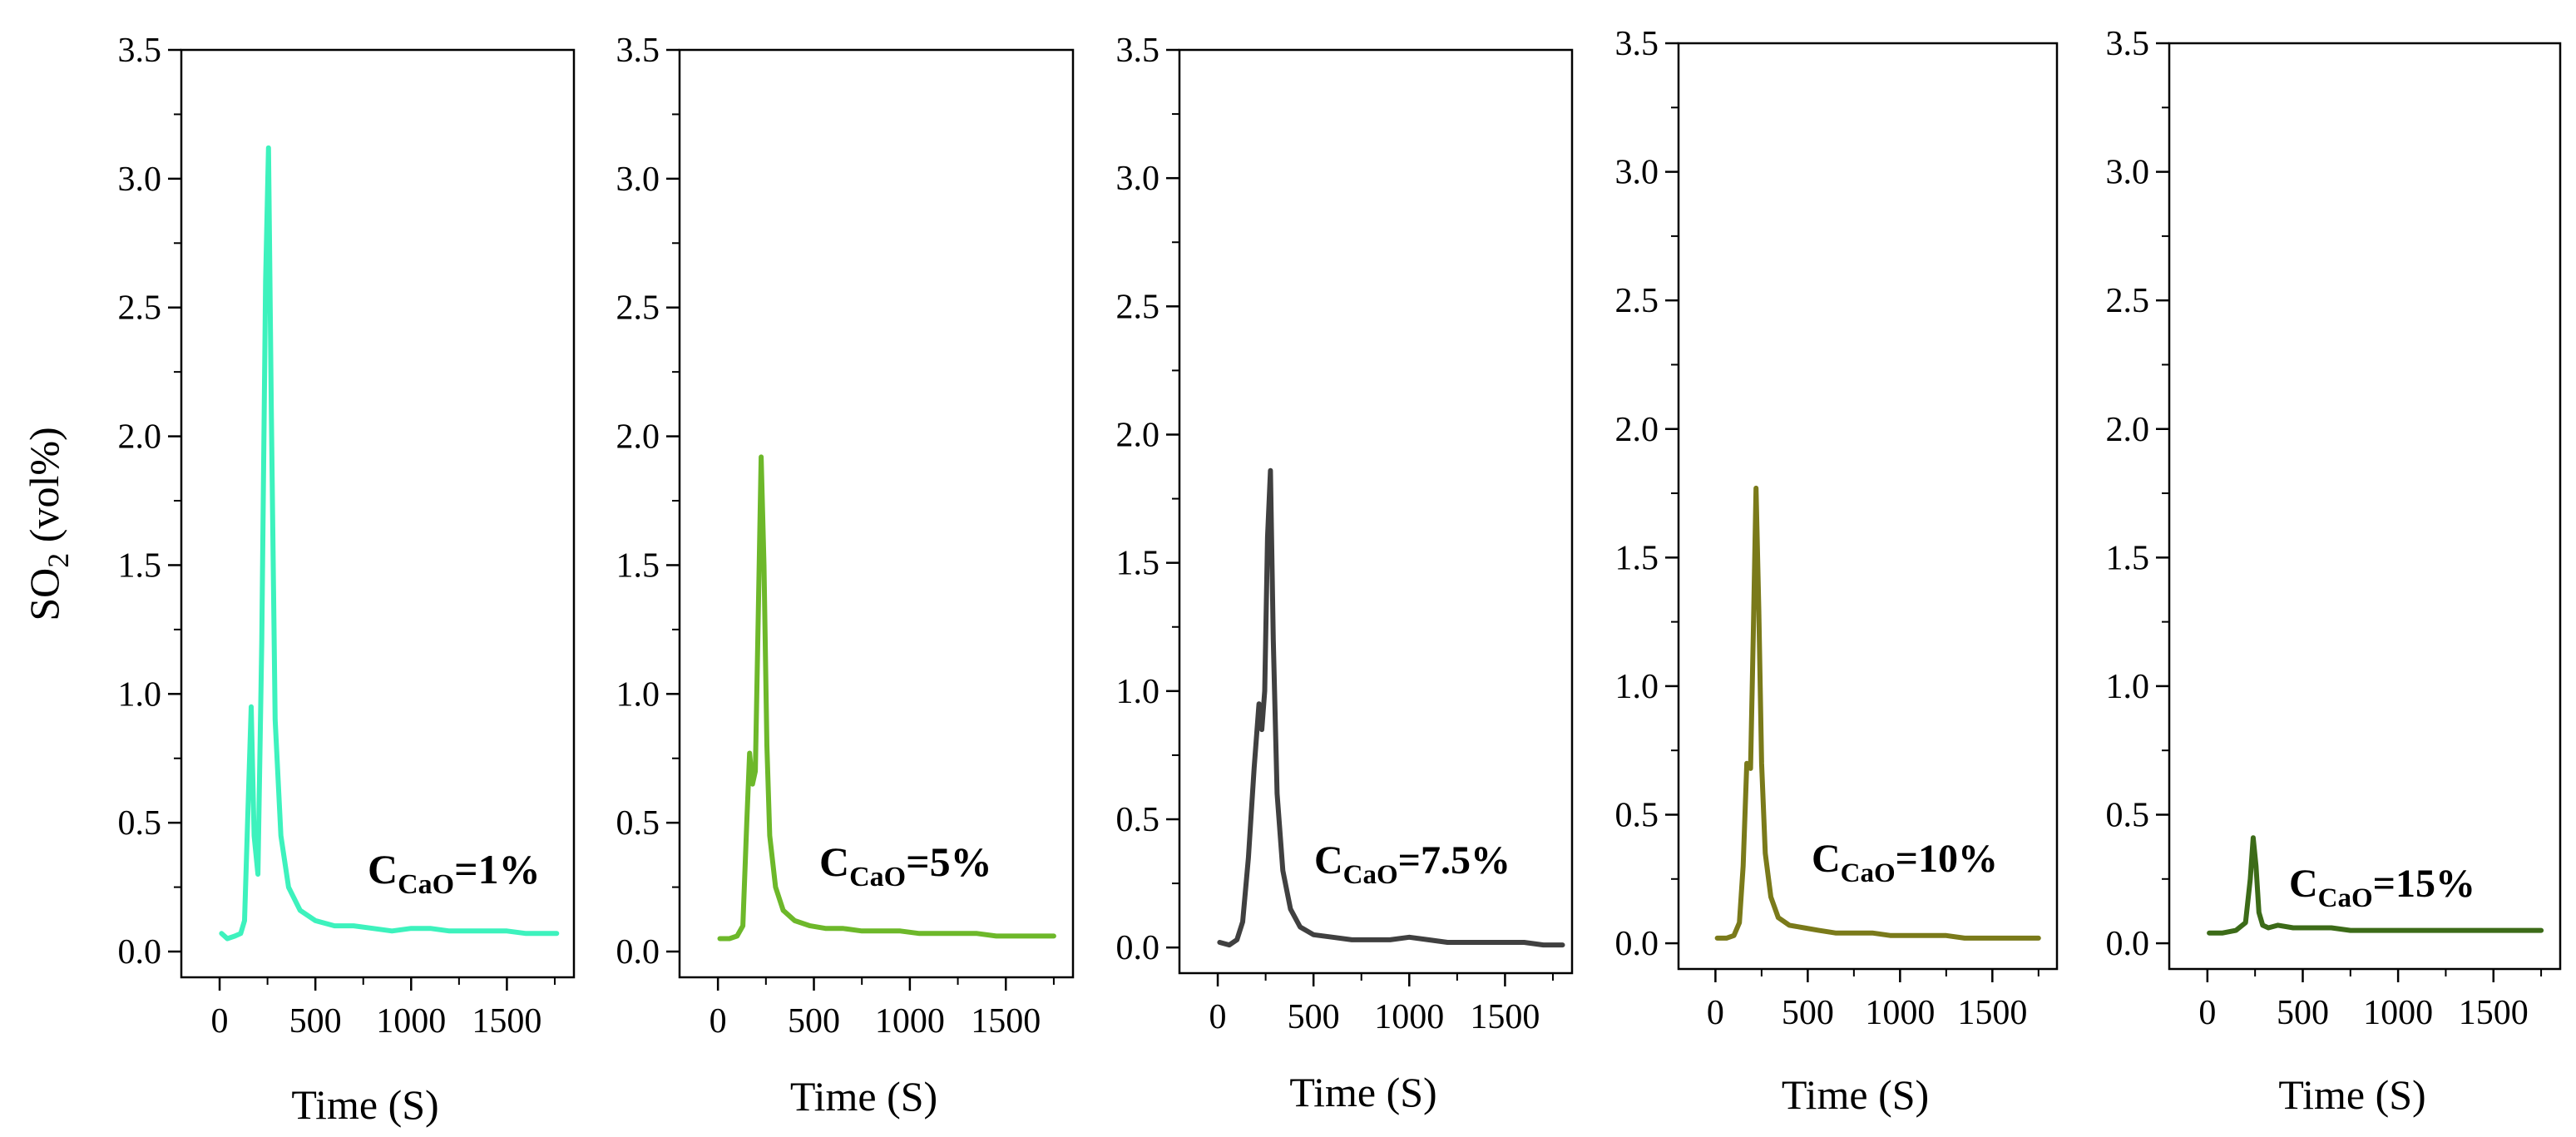 Image resolution: width=2576 pixels, height=1137 pixels. I want to click on annotation-tail: =15%, so click(2424, 884).